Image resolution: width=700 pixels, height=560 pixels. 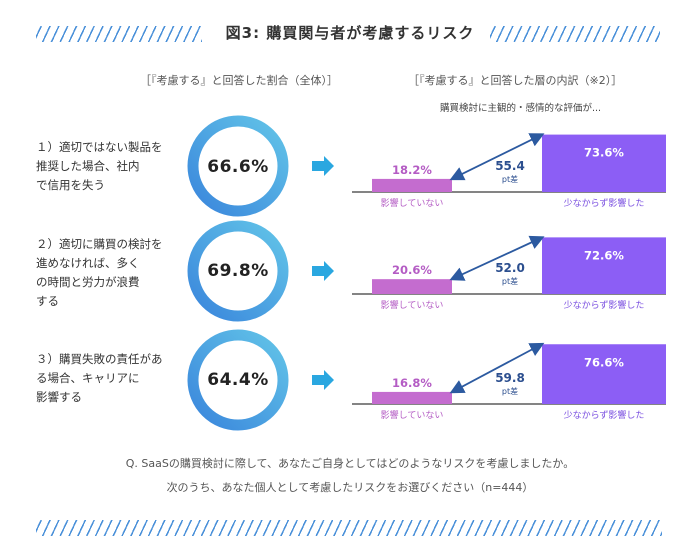 What do you see at coordinates (510, 378) in the screenshot?
I see `diff-value-3: 59.8` at bounding box center [510, 378].